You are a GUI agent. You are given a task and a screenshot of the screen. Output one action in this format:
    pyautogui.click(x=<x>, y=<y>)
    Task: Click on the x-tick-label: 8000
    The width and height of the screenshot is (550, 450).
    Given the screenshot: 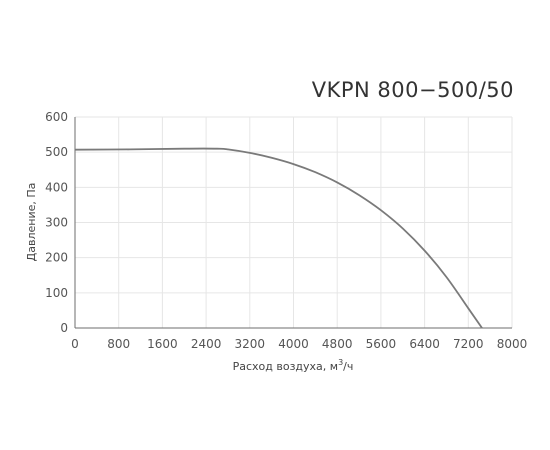 What is the action you would take?
    pyautogui.click(x=512, y=344)
    